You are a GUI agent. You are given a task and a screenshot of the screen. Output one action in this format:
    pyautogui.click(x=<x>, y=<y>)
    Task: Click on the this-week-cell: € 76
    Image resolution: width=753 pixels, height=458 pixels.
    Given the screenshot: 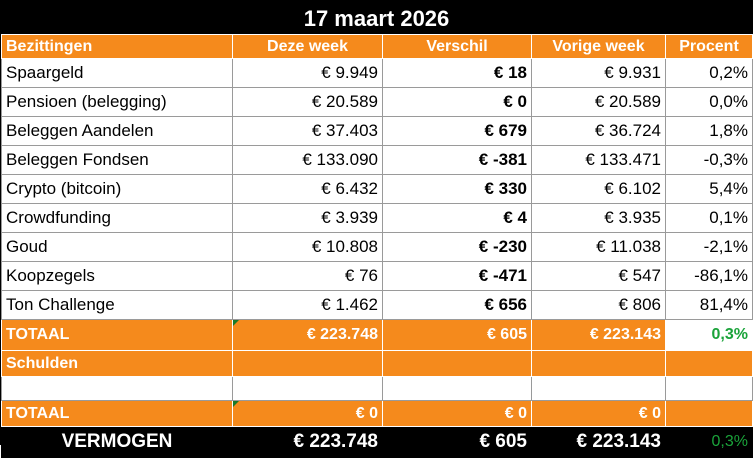 What is the action you would take?
    pyautogui.click(x=307, y=276)
    